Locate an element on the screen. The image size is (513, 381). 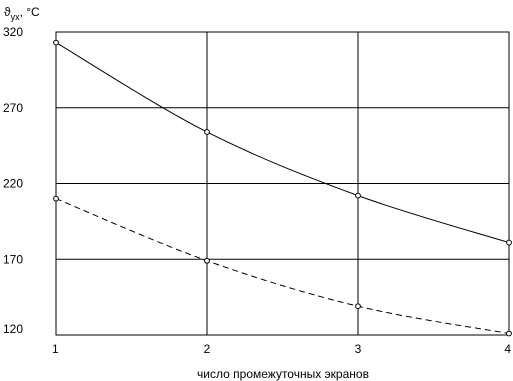
y-tick-label: 220 is located at coordinates (13, 184).